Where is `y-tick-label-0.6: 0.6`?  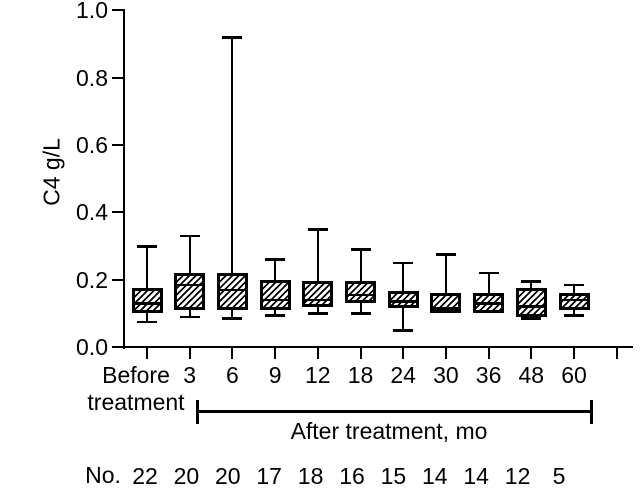 y-tick-label-0.6: 0.6 is located at coordinates (92, 145).